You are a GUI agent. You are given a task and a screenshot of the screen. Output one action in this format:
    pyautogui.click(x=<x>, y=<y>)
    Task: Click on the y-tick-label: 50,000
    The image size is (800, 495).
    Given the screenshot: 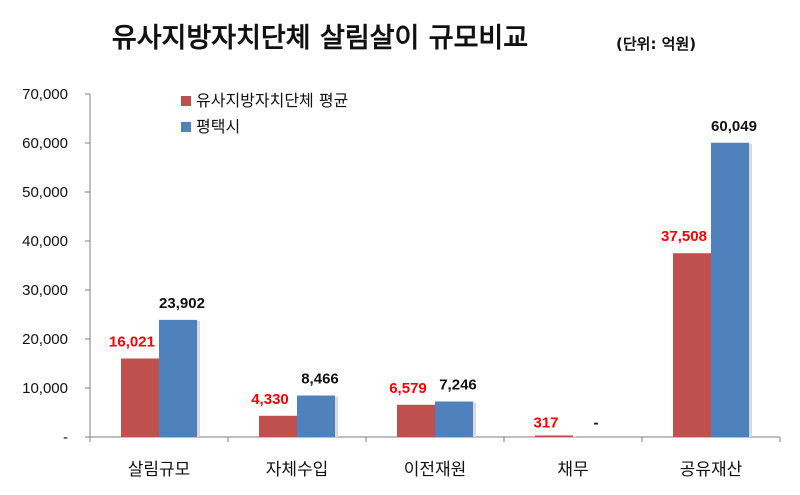 What is the action you would take?
    pyautogui.click(x=45, y=192)
    